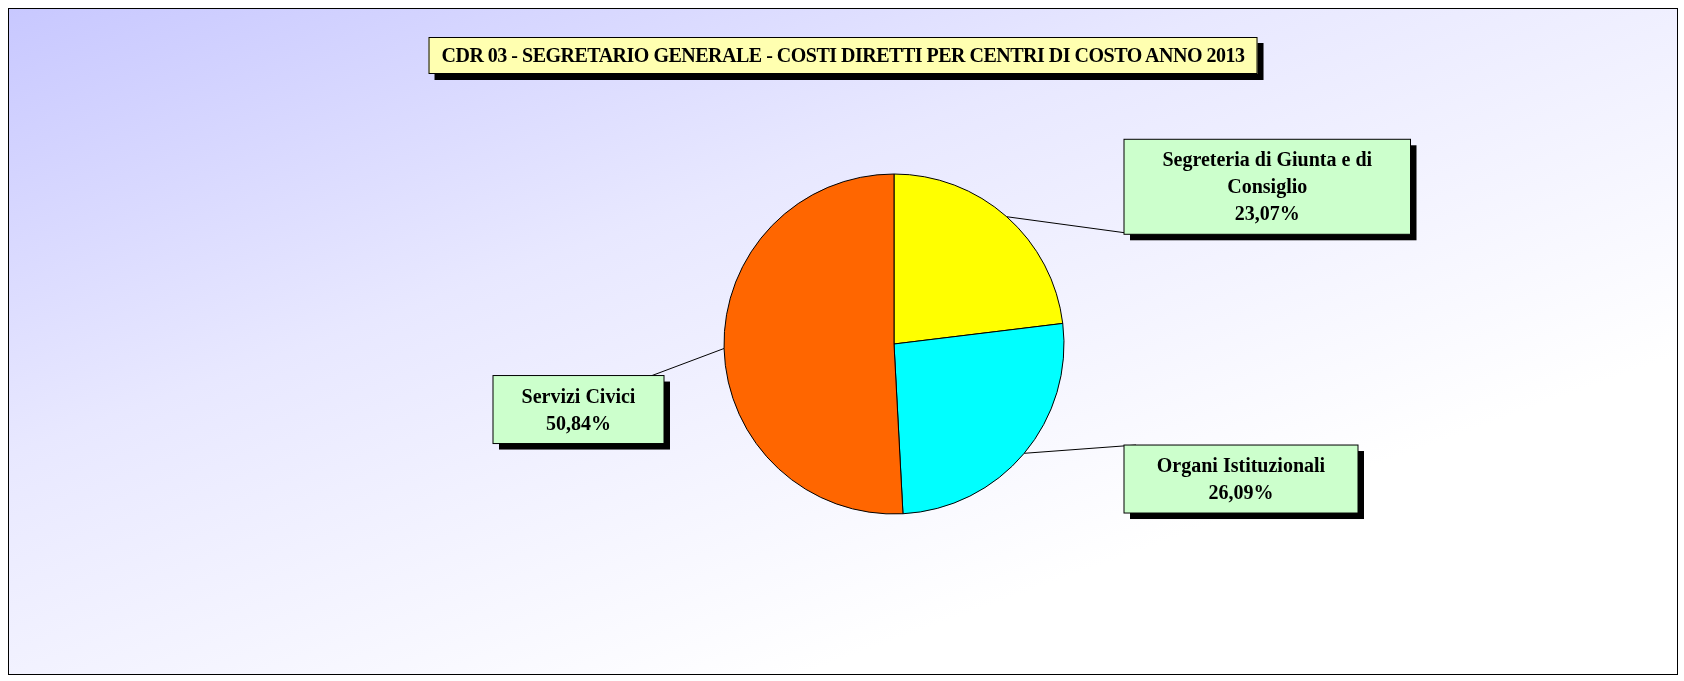  Describe the element at coordinates (1241, 492) in the screenshot. I see `data-label: 26,09%` at that location.